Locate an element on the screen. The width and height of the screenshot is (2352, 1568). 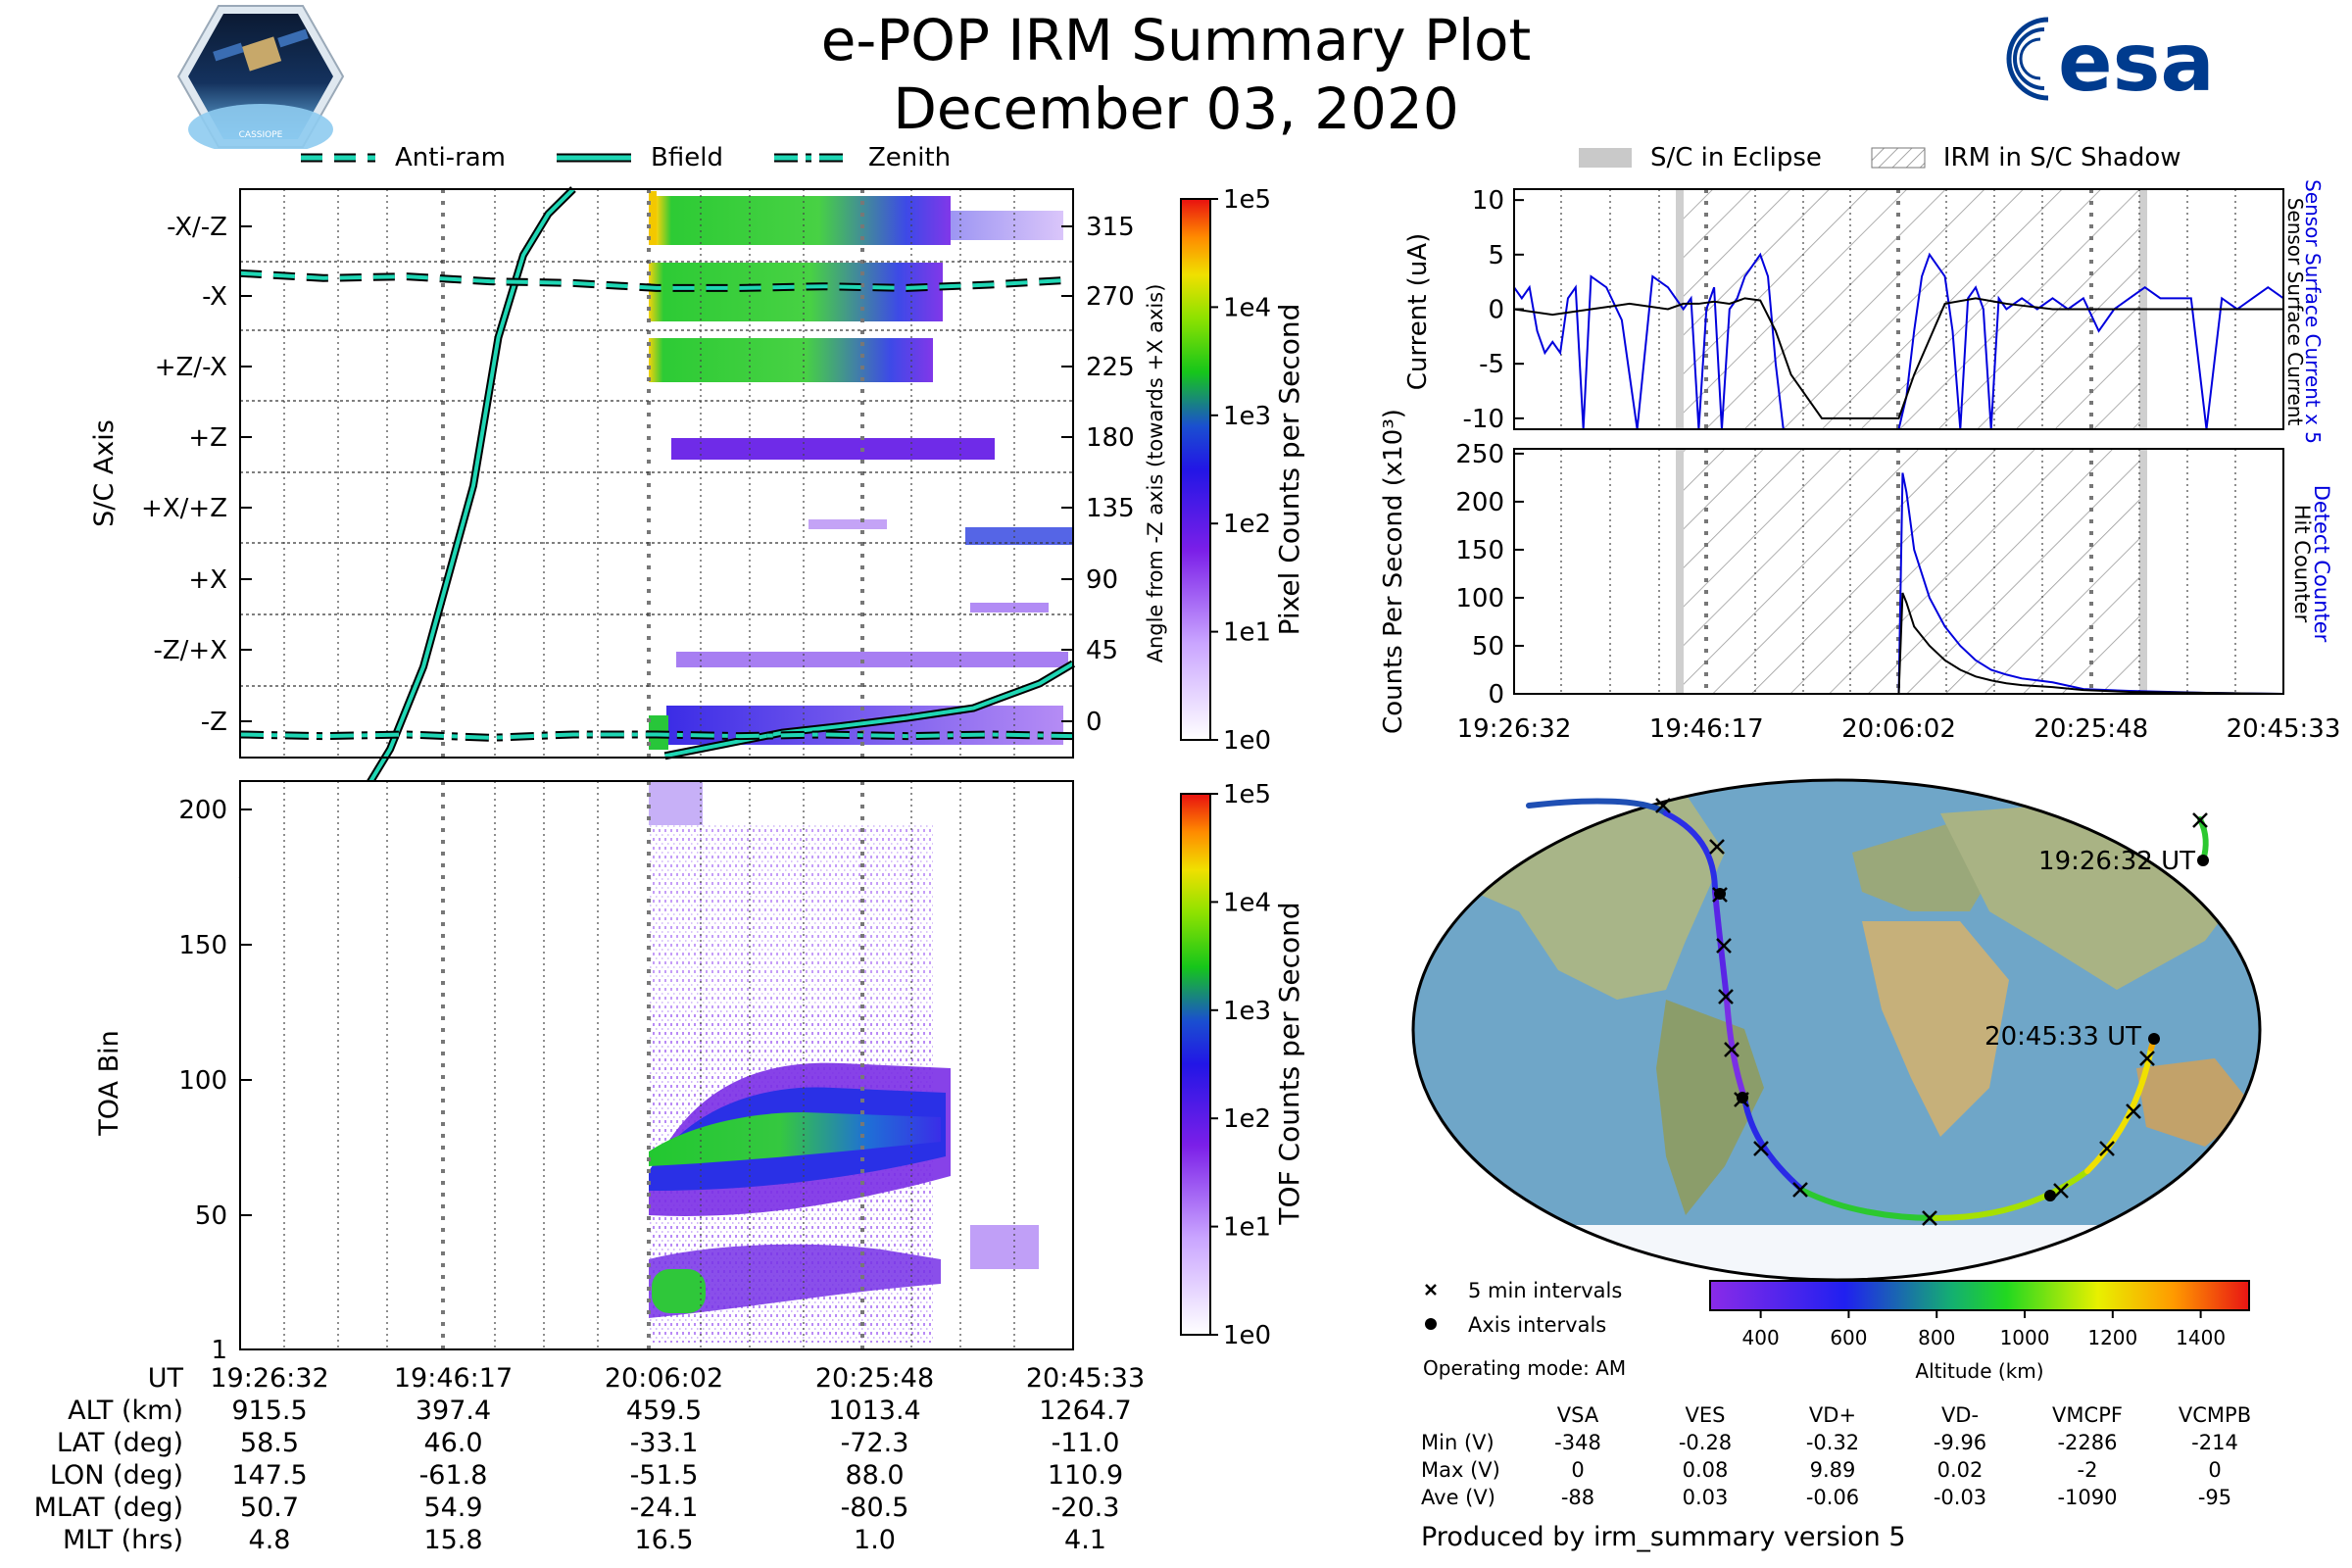
table-row: Max (V) 0 0.08 9.89 0.02 -2 0 is located at coordinates (1849, 1470).